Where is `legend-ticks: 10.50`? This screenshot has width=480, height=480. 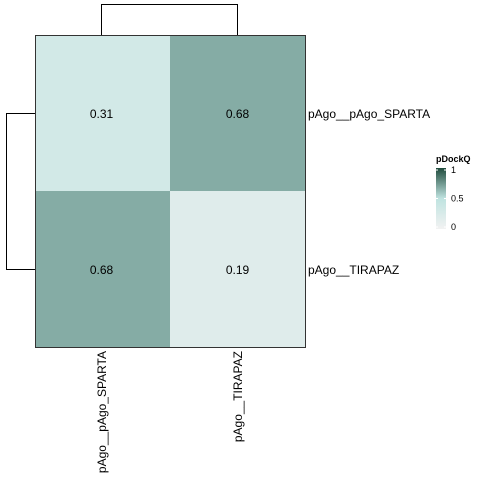
legend-ticks: 10.50 is located at coordinates (450, 198).